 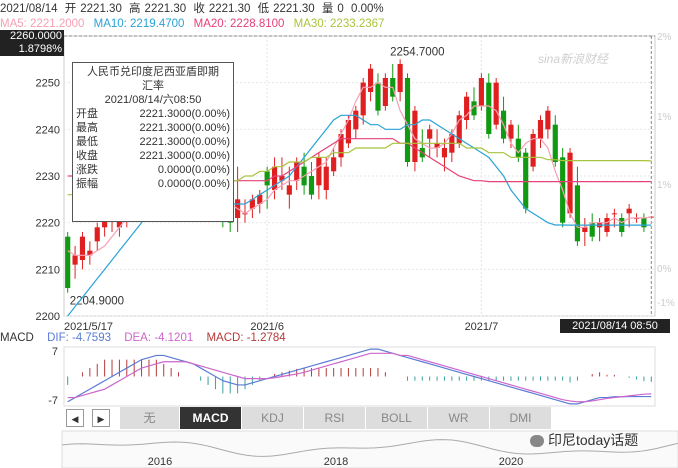 I want to click on tab-无: 无, so click(x=150, y=418).